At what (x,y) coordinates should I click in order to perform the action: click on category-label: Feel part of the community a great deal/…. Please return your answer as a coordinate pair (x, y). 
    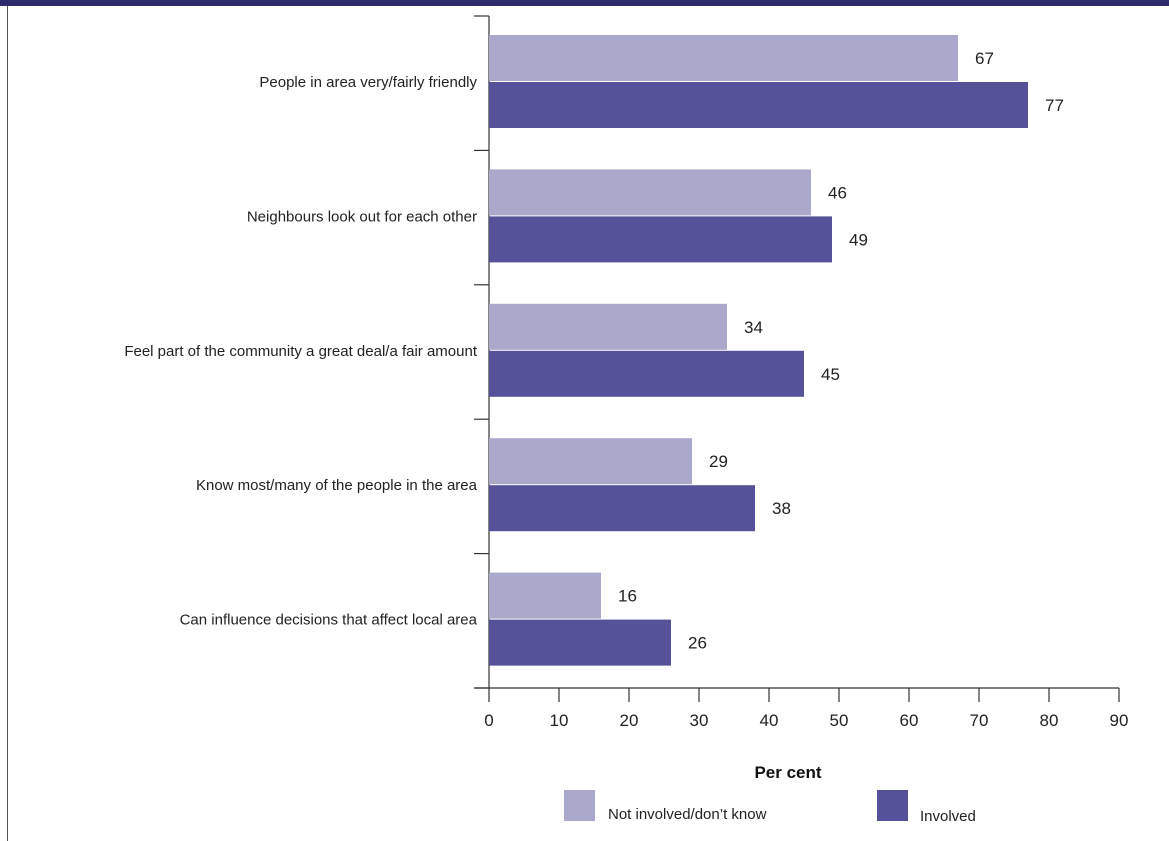
    Looking at the image, I should click on (301, 351).